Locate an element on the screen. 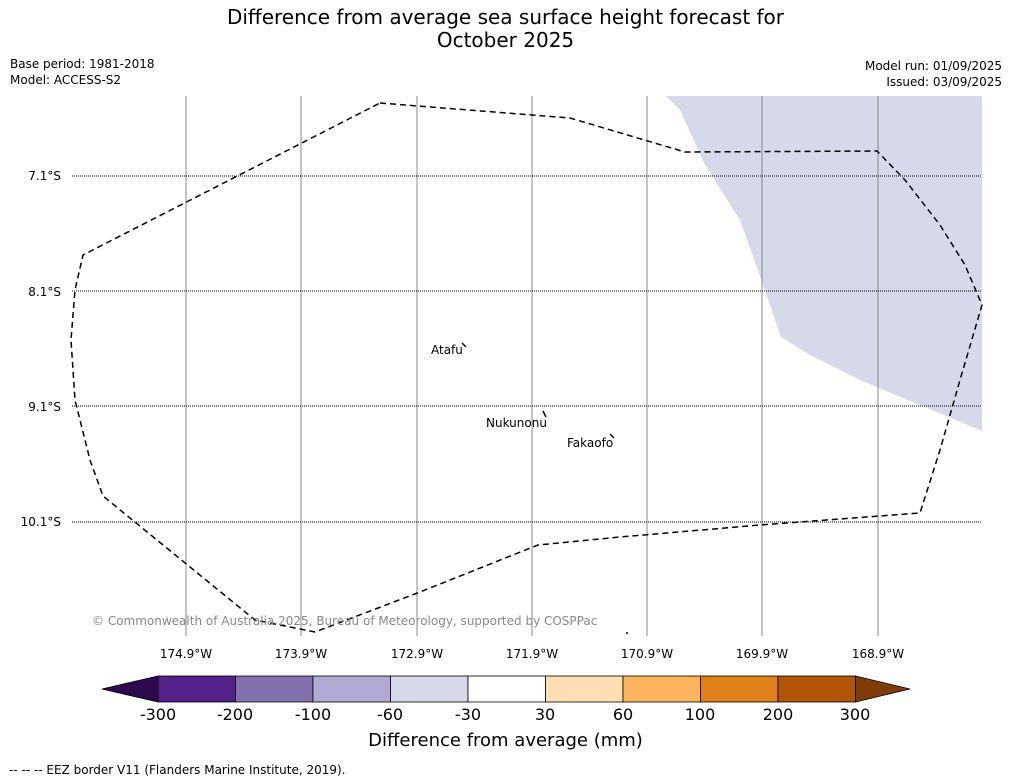 This screenshot has width=1011, height=781. fakaofo-atoll is located at coordinates (612, 436).